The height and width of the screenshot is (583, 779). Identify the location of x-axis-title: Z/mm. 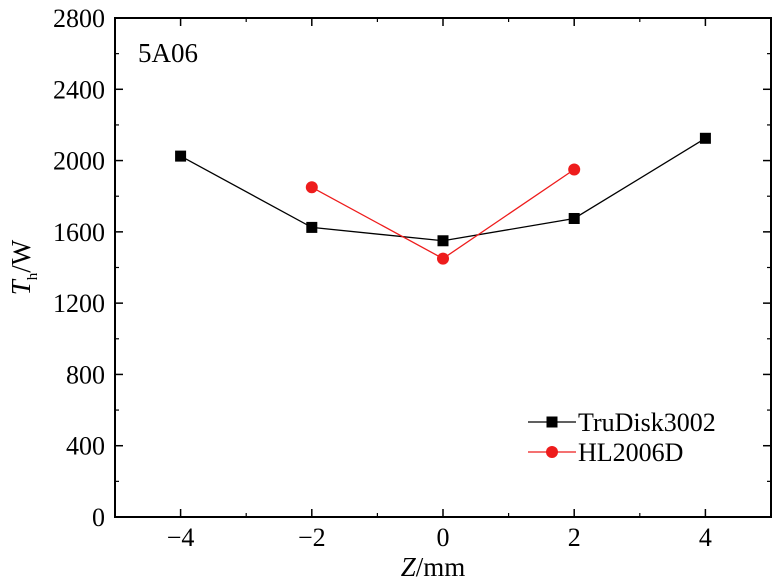
(433, 567).